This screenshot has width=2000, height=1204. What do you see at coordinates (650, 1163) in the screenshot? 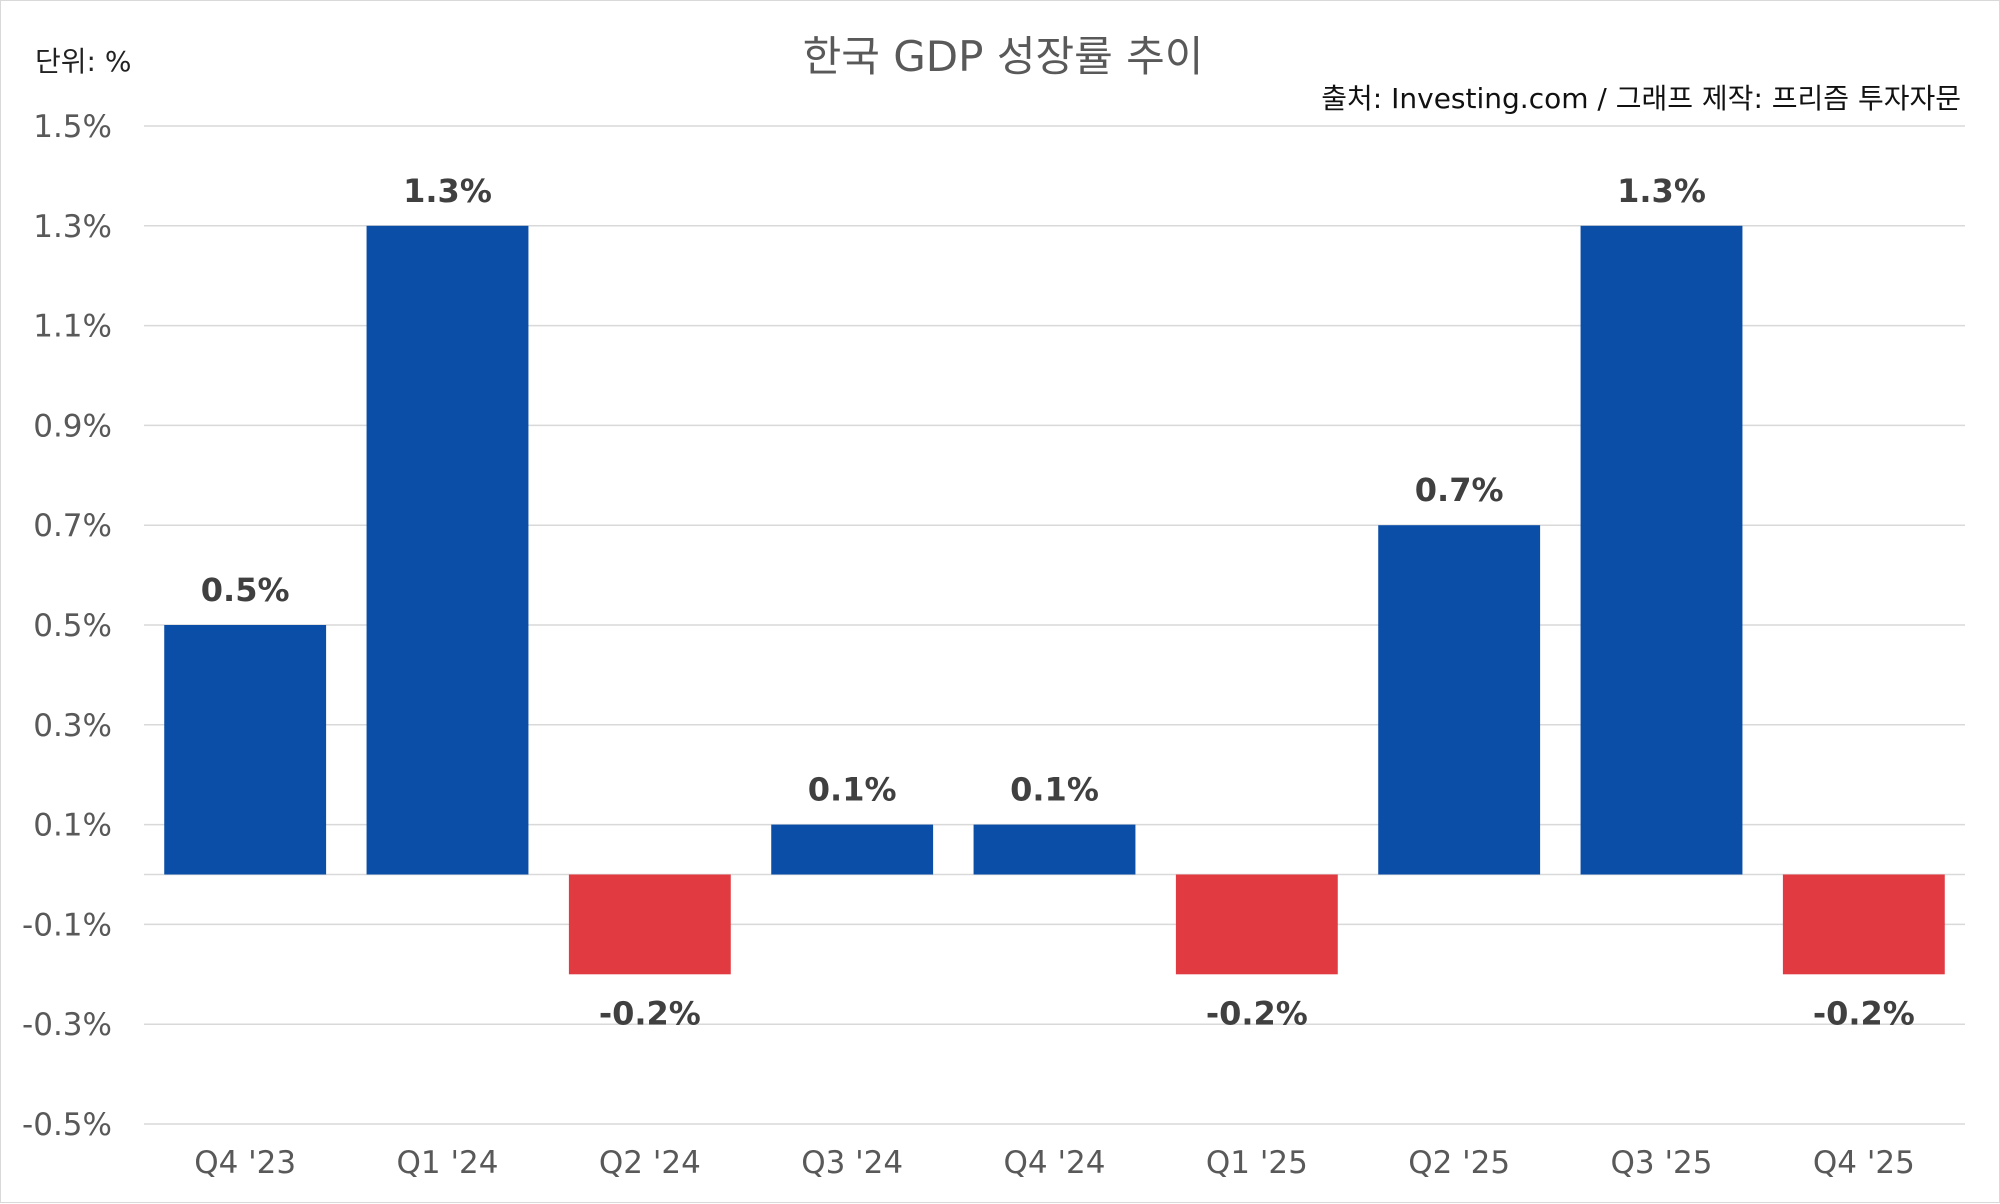
I see `x-tick-label: Q2 '24` at bounding box center [650, 1163].